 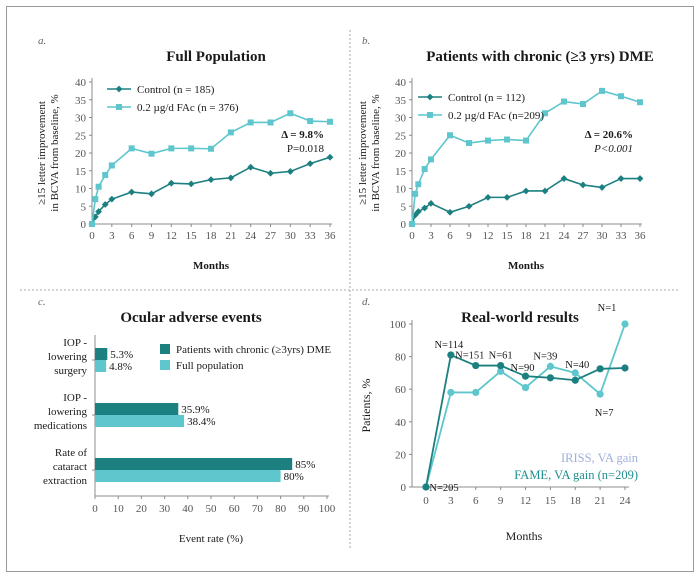 I want to click on category-label: medications, so click(x=60, y=426).